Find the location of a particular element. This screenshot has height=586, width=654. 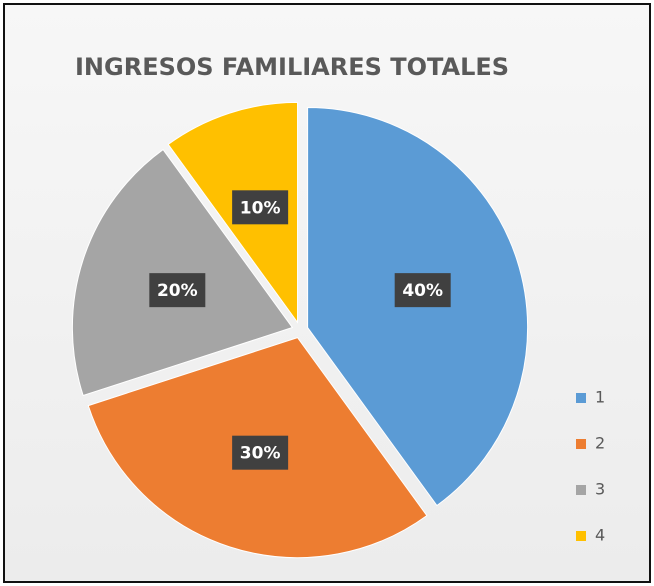

pie-slice is located at coordinates (182, 272).